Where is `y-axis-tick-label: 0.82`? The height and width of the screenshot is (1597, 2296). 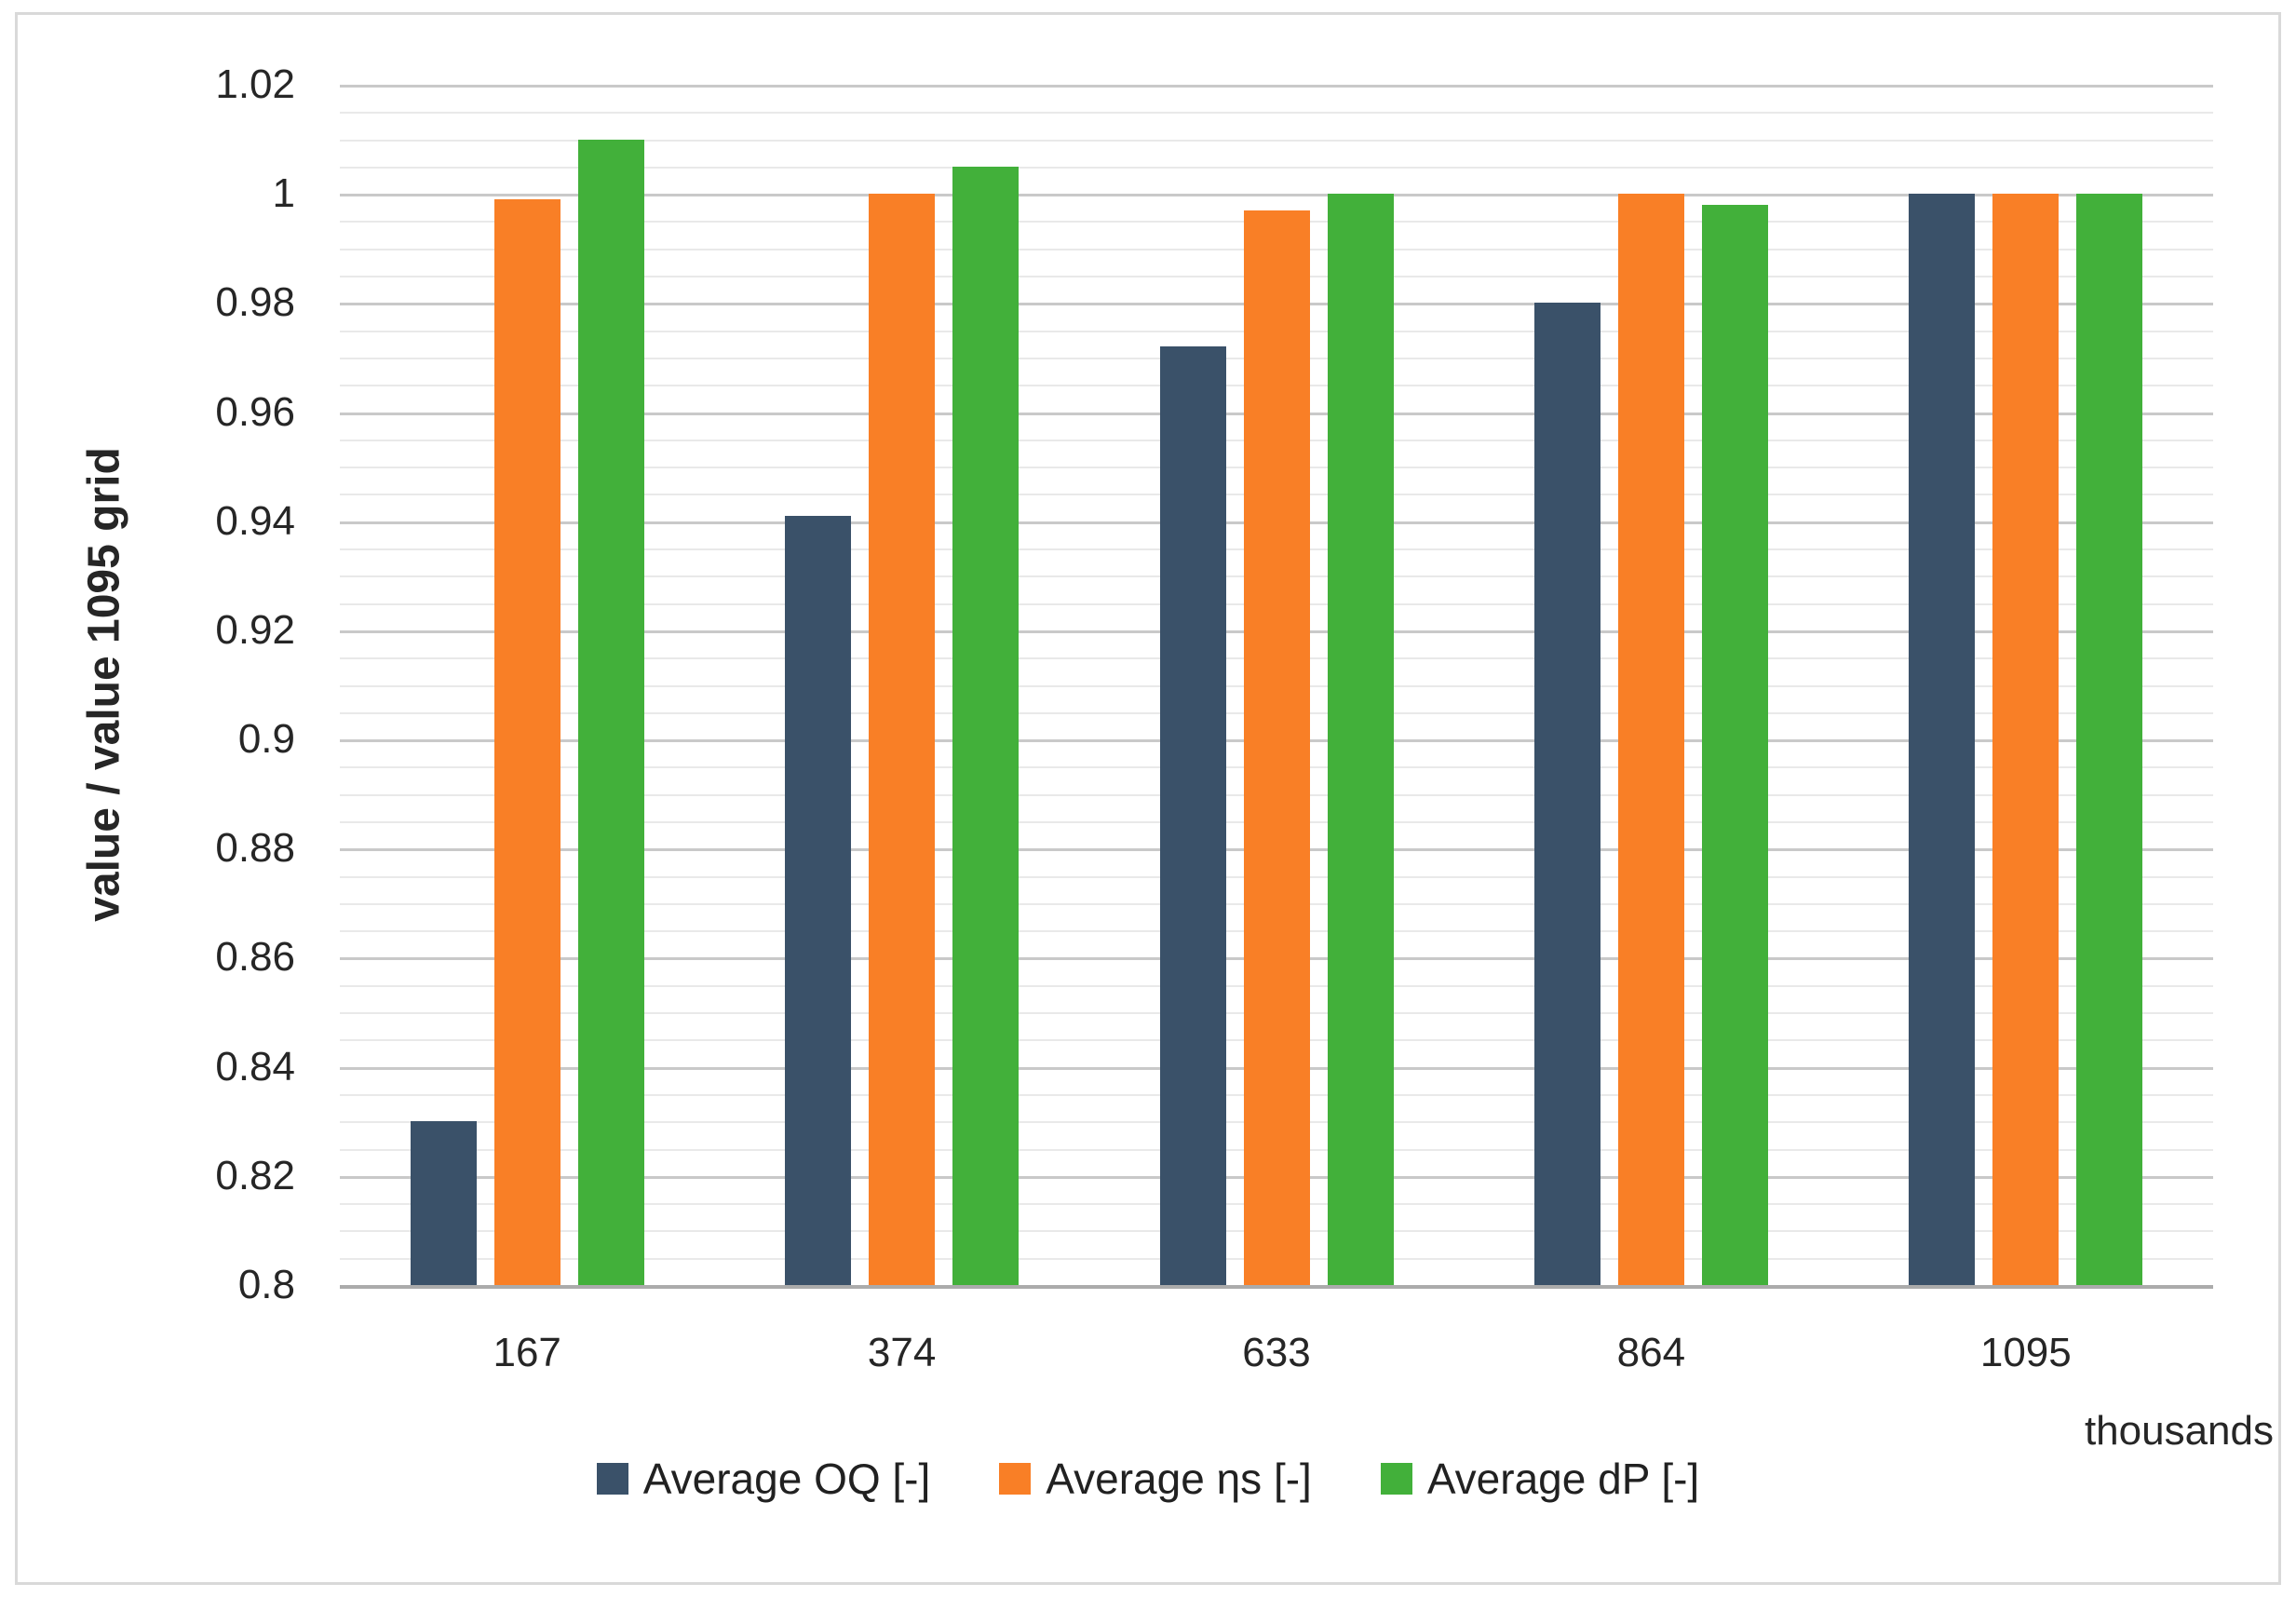
y-axis-tick-label: 0.82 is located at coordinates (255, 1175).